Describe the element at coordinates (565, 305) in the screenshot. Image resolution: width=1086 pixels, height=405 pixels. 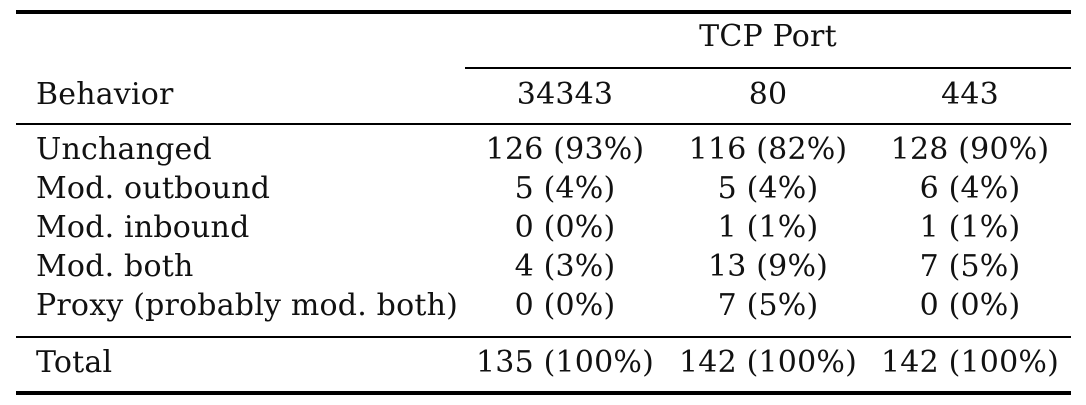
I see `cell-proxy-34343: 0 (0%)` at that location.